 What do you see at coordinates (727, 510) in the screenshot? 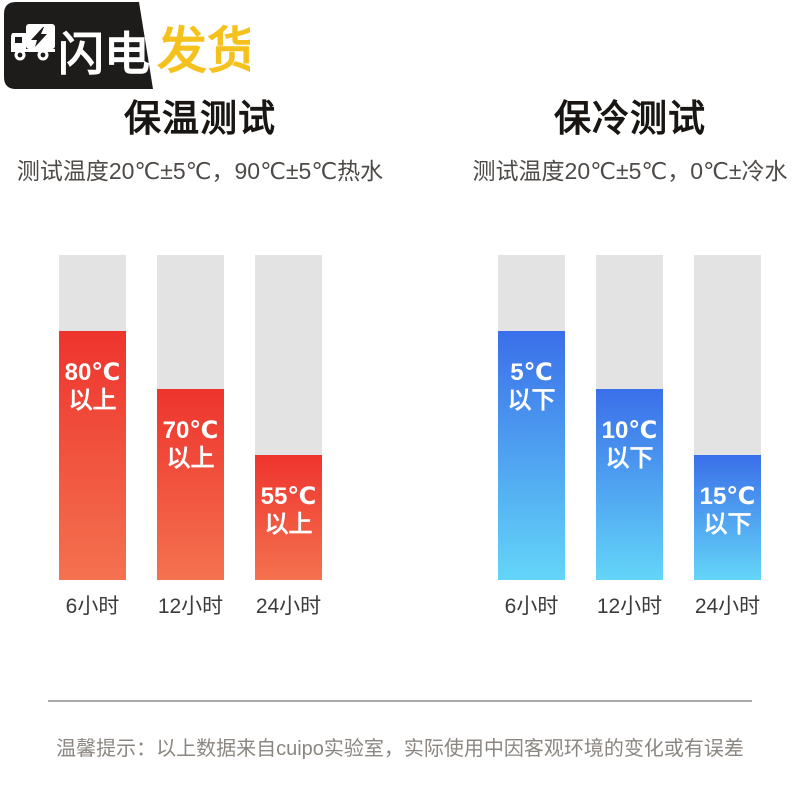
I see `bar-value-label: 15℃ 以下` at bounding box center [727, 510].